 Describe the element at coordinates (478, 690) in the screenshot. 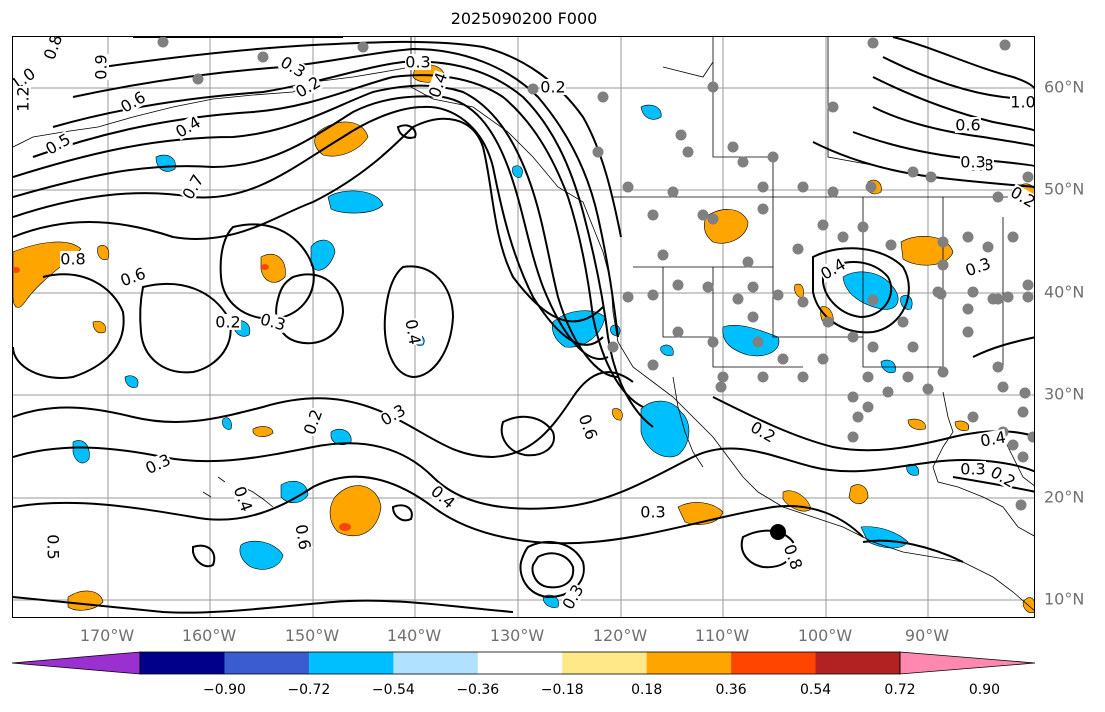

I see `colorbar-tick-label: −0.36` at that location.